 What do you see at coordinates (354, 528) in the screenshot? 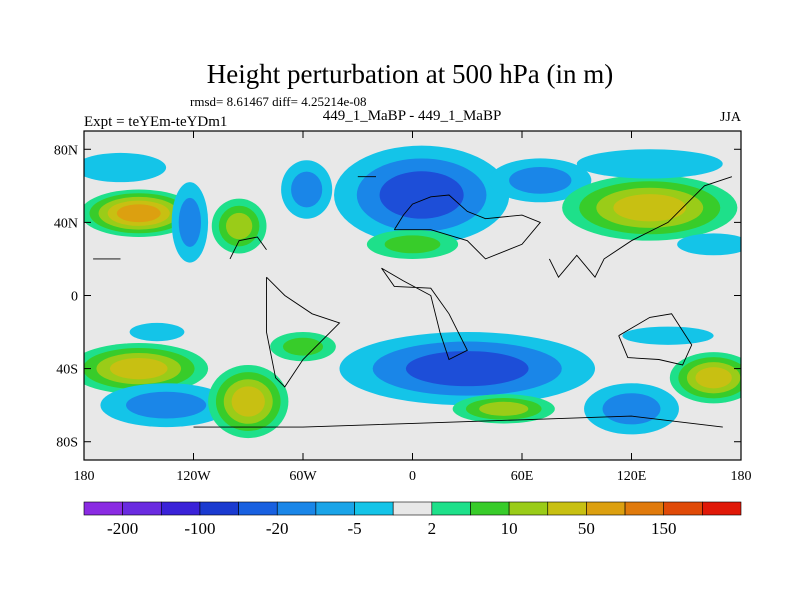
I see `colorbar-label: -5` at bounding box center [354, 528].